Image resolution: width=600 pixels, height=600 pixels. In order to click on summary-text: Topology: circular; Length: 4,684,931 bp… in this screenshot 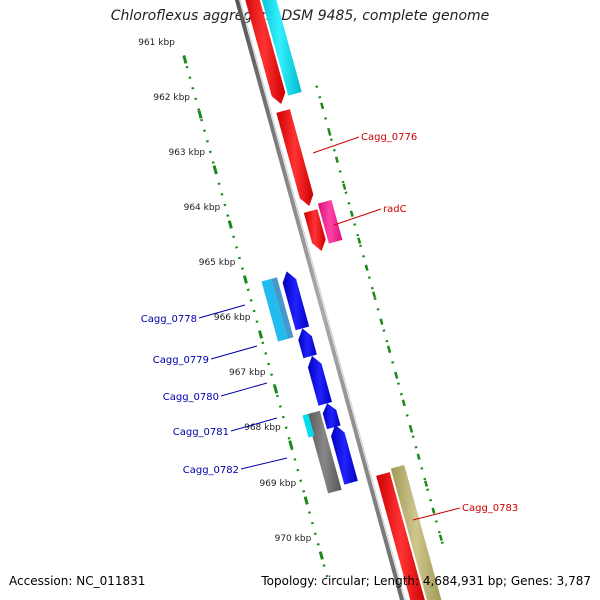, I will do `click(426, 581)`.